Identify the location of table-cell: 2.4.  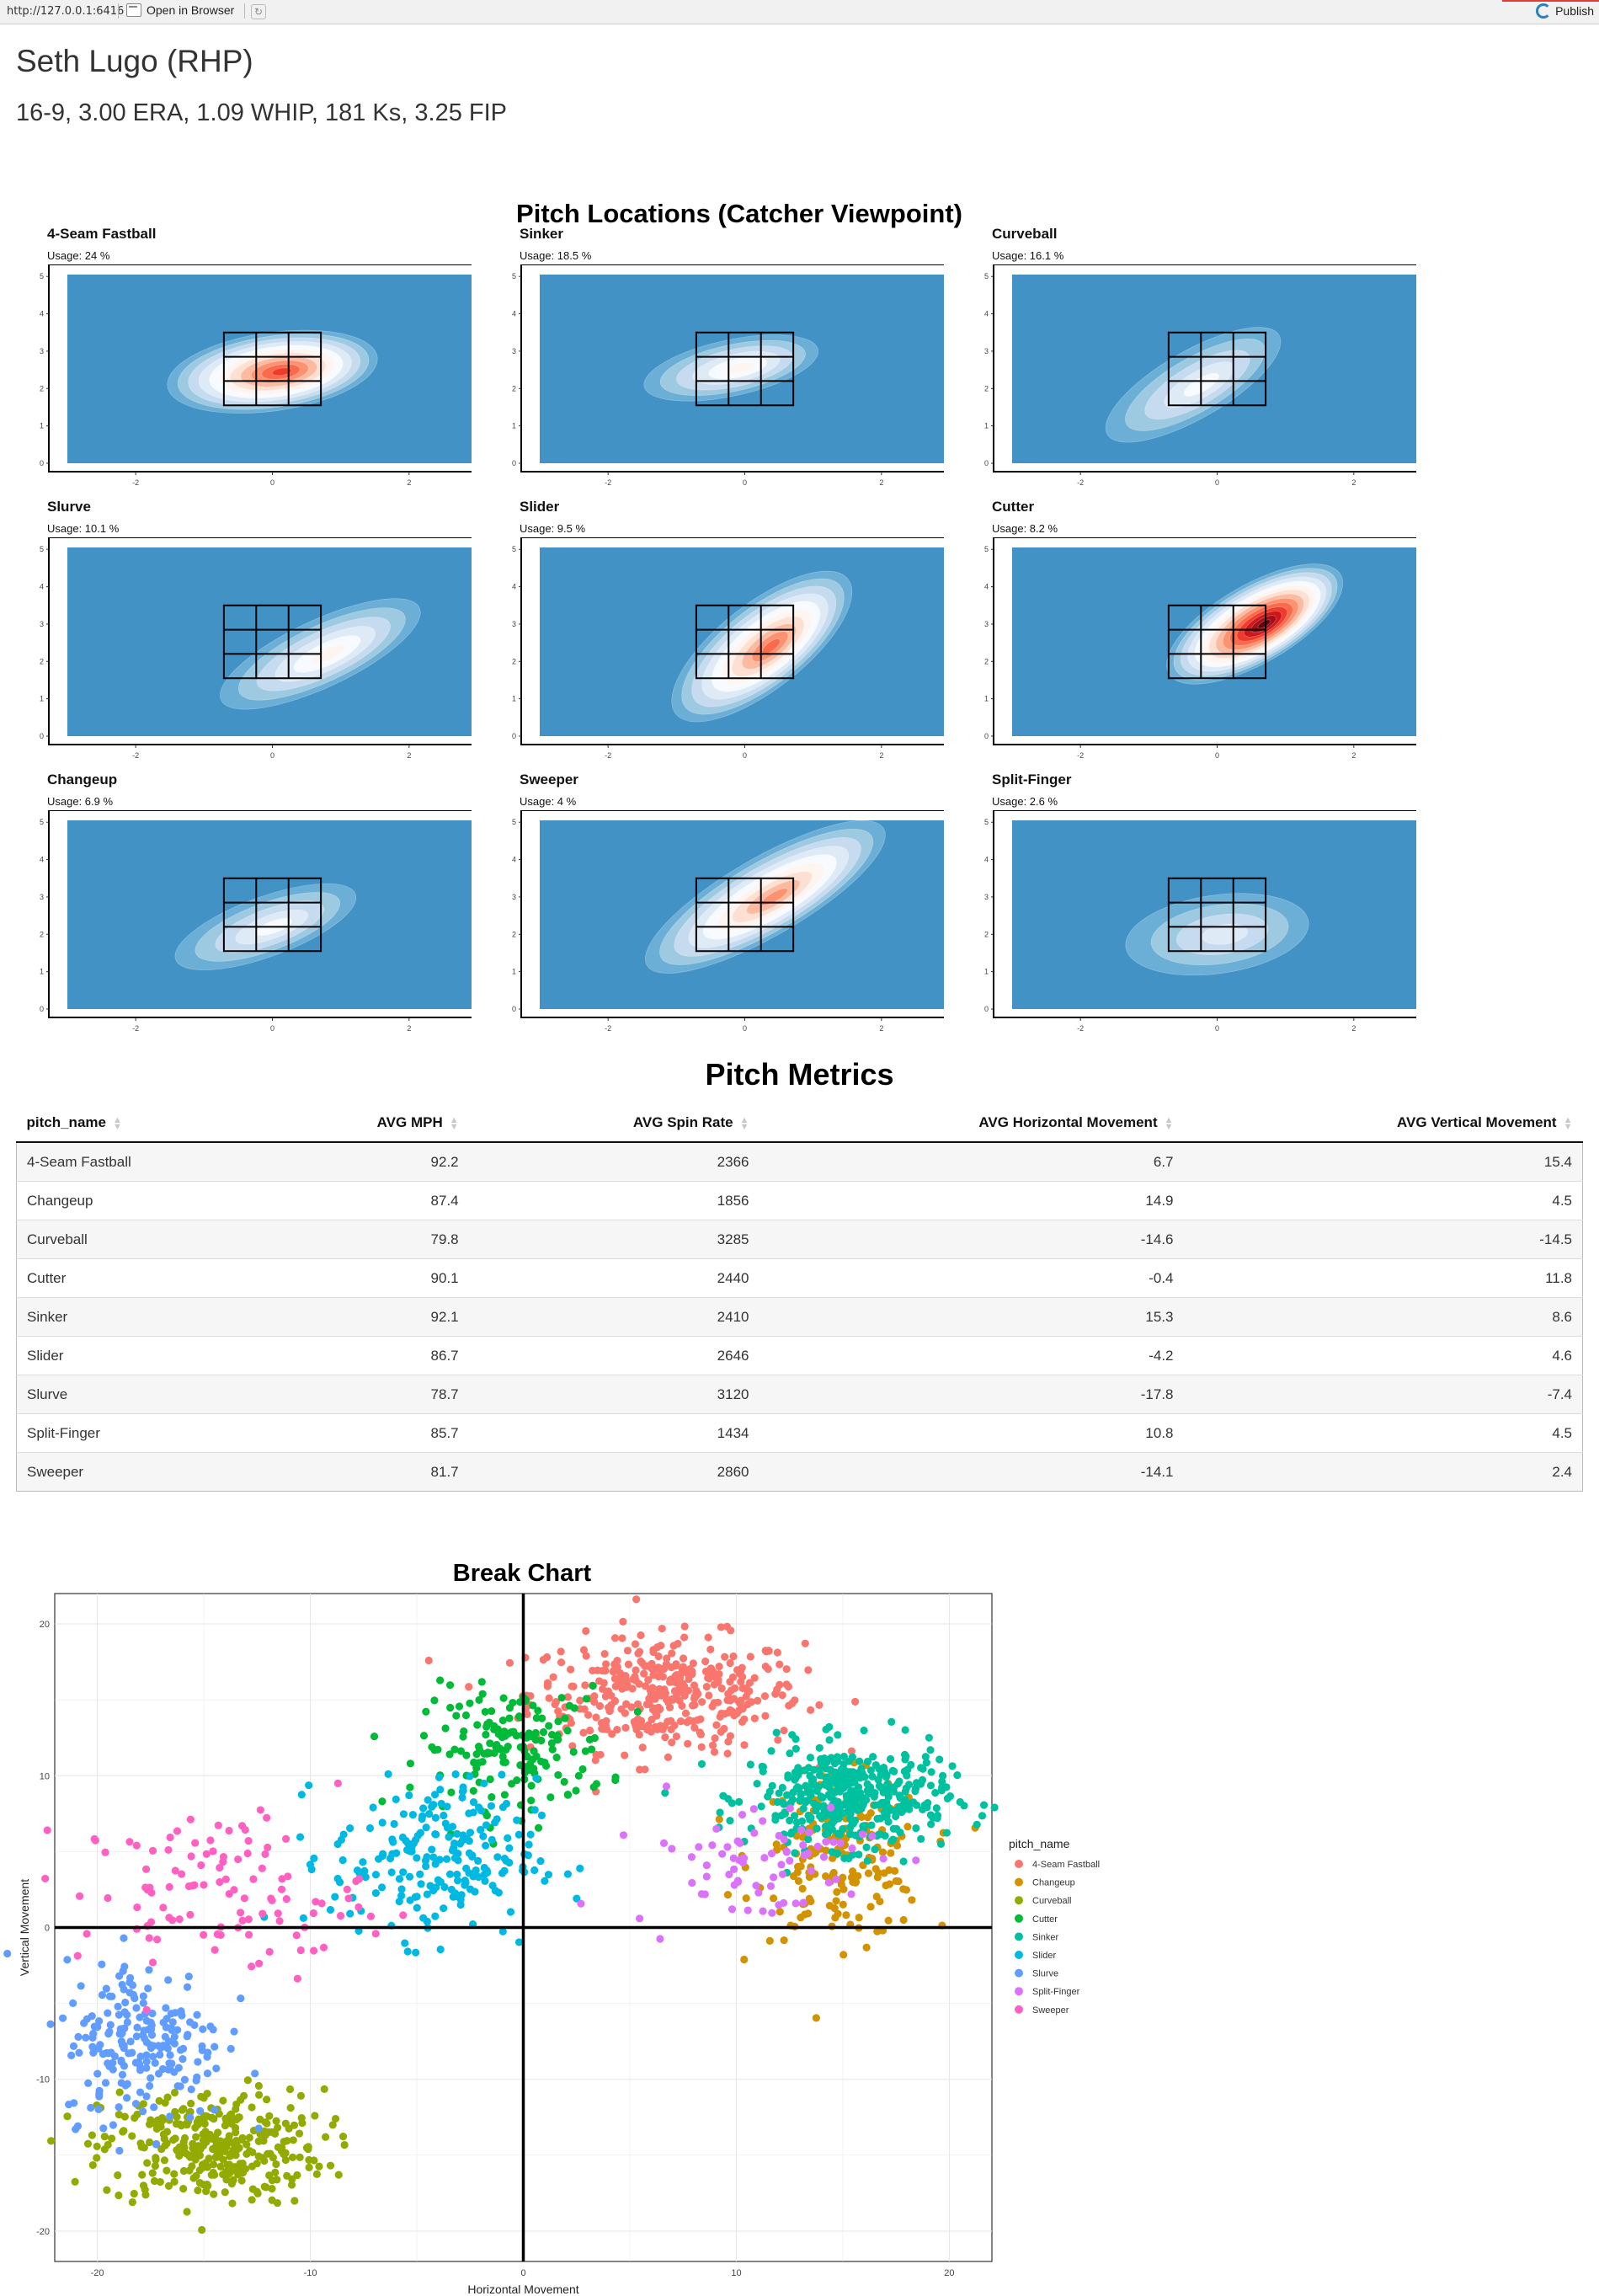
(1383, 1472).